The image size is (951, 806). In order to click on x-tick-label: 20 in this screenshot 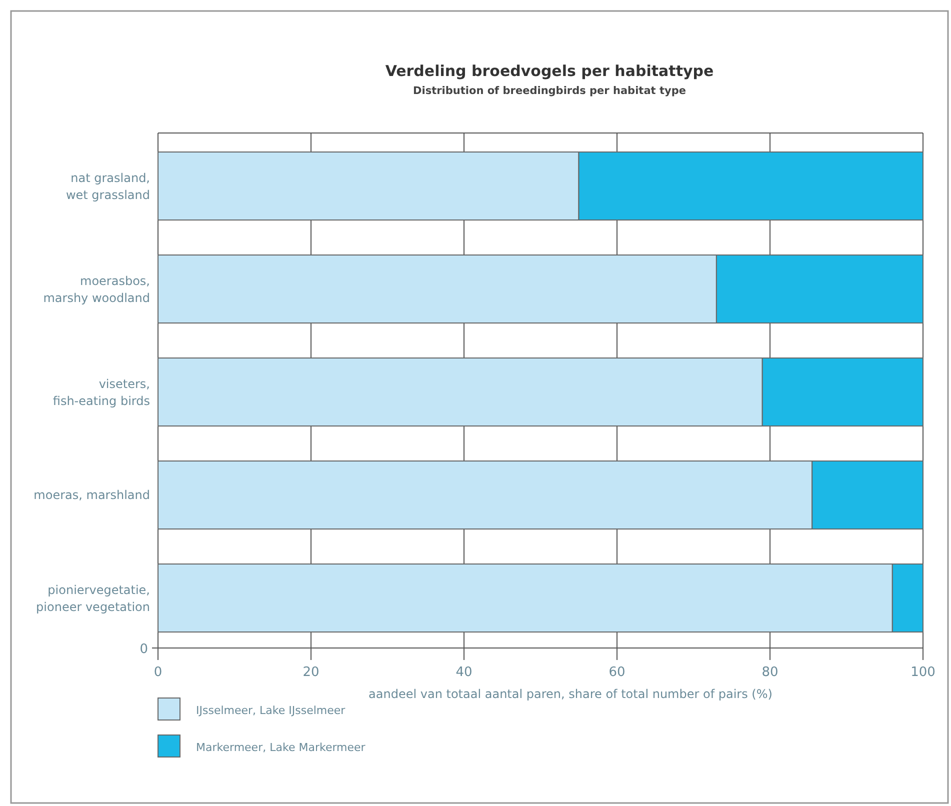, I will do `click(311, 672)`.